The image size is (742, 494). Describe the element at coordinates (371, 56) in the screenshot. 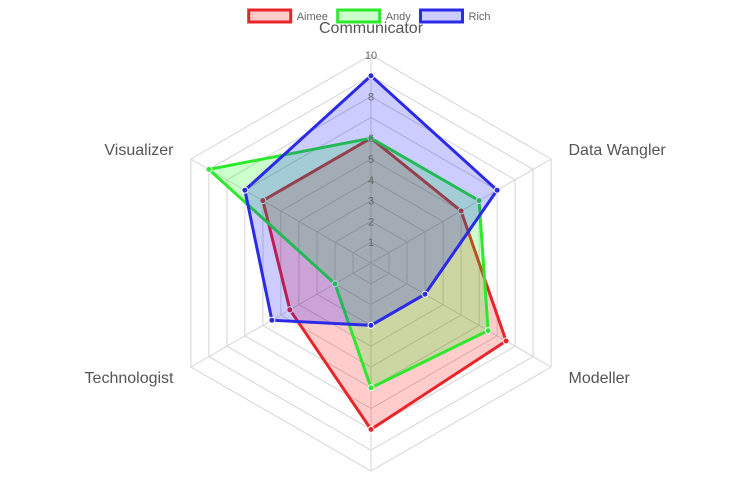

I see `tick-label: 10` at that location.